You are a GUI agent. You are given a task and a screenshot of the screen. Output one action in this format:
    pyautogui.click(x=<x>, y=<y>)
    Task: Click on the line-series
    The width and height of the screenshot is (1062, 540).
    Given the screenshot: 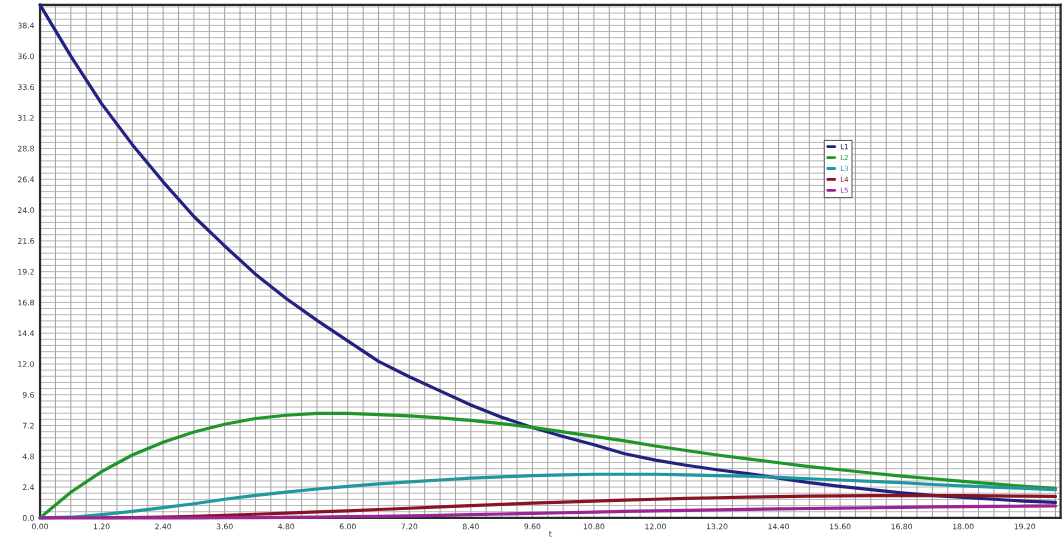 What is the action you would take?
    pyautogui.click(x=548, y=512)
    